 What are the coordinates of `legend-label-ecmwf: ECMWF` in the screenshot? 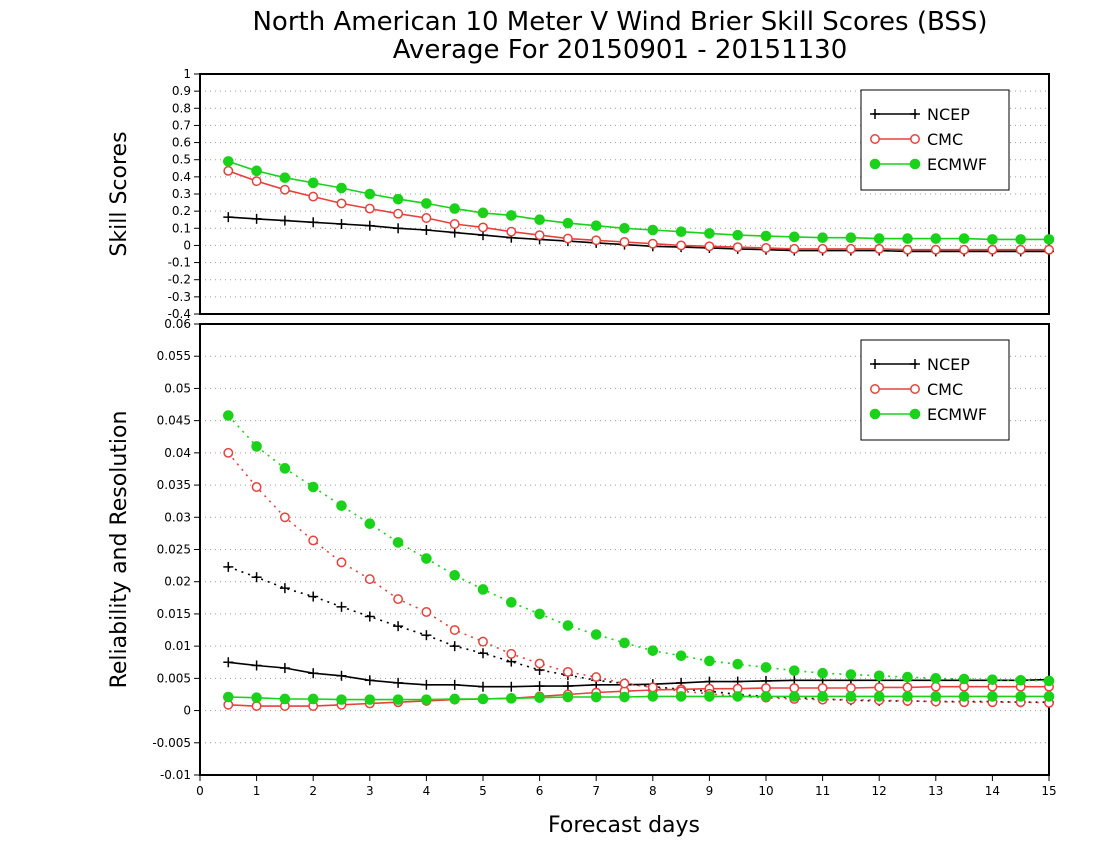 It's located at (957, 414).